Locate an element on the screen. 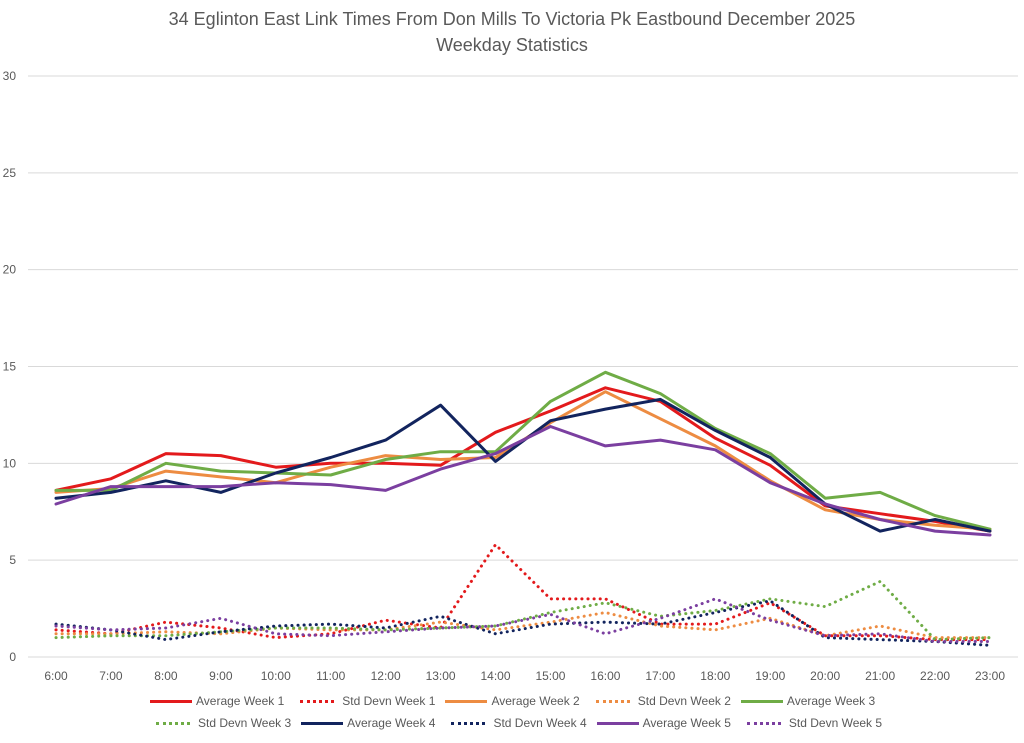  y-tick-label: 15 is located at coordinates (10, 367).